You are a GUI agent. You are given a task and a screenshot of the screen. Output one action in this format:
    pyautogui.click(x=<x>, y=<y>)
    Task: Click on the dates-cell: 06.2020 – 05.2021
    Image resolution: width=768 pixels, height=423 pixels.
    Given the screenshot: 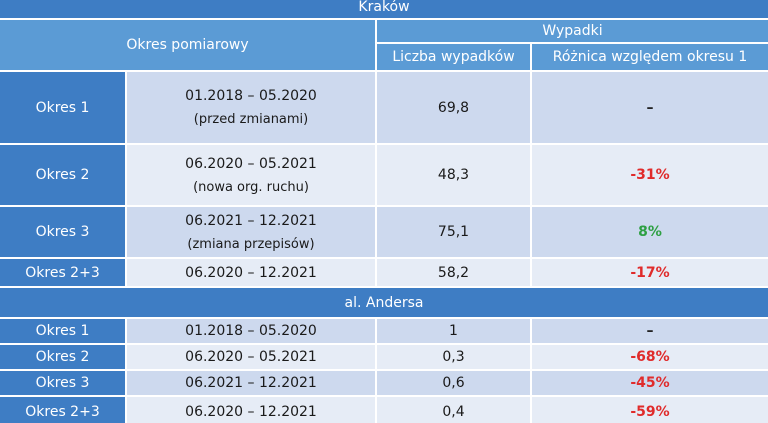 What is the action you would take?
    pyautogui.click(x=251, y=357)
    